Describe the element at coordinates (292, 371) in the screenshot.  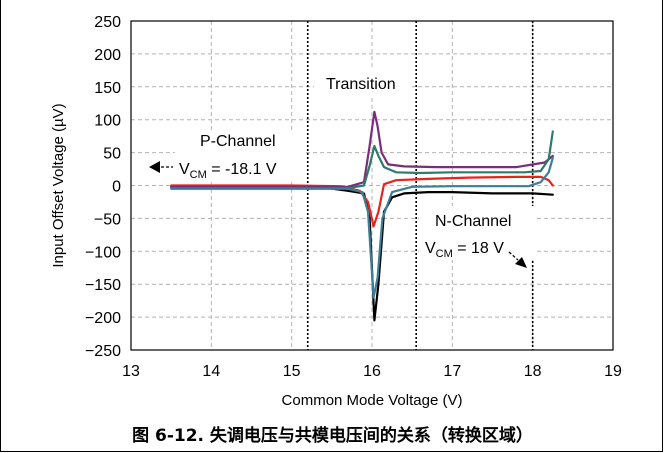
I see `x-tick-label: 15` at that location.